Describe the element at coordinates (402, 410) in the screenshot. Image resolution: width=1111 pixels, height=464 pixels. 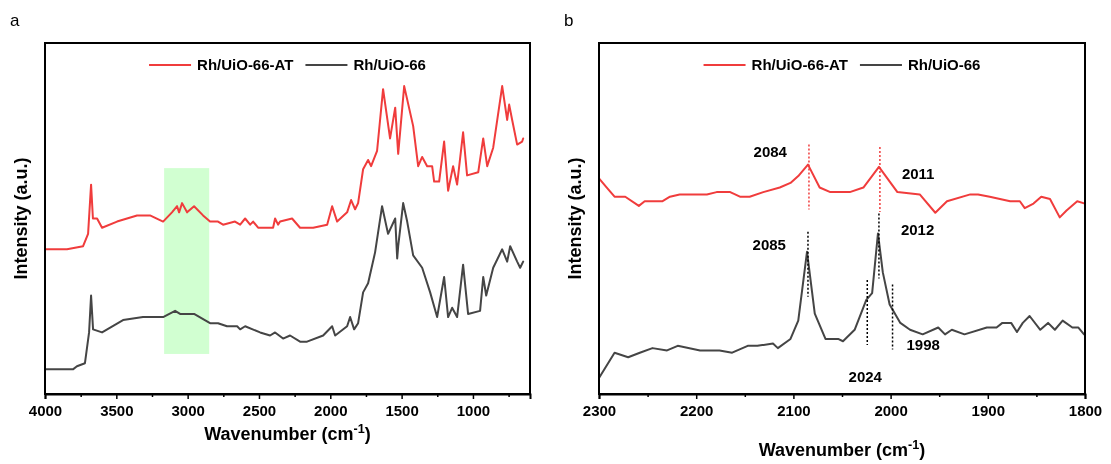
I see `x-tick-label: 1500` at that location.